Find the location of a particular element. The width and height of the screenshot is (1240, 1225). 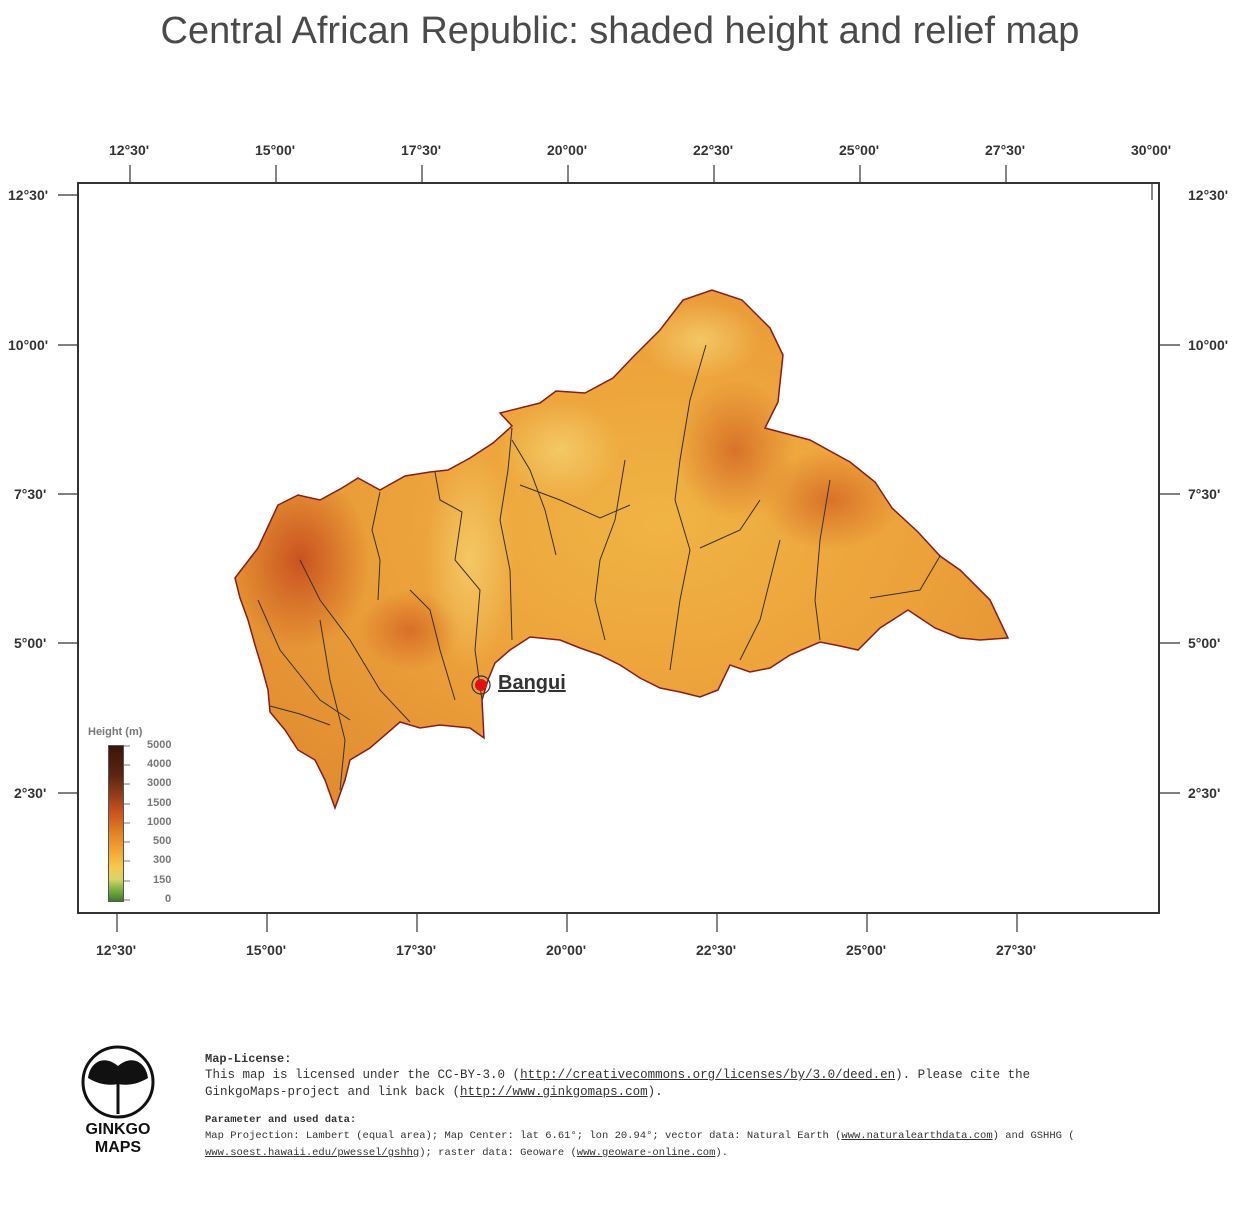

legend-label: 3000 is located at coordinates (159, 783).